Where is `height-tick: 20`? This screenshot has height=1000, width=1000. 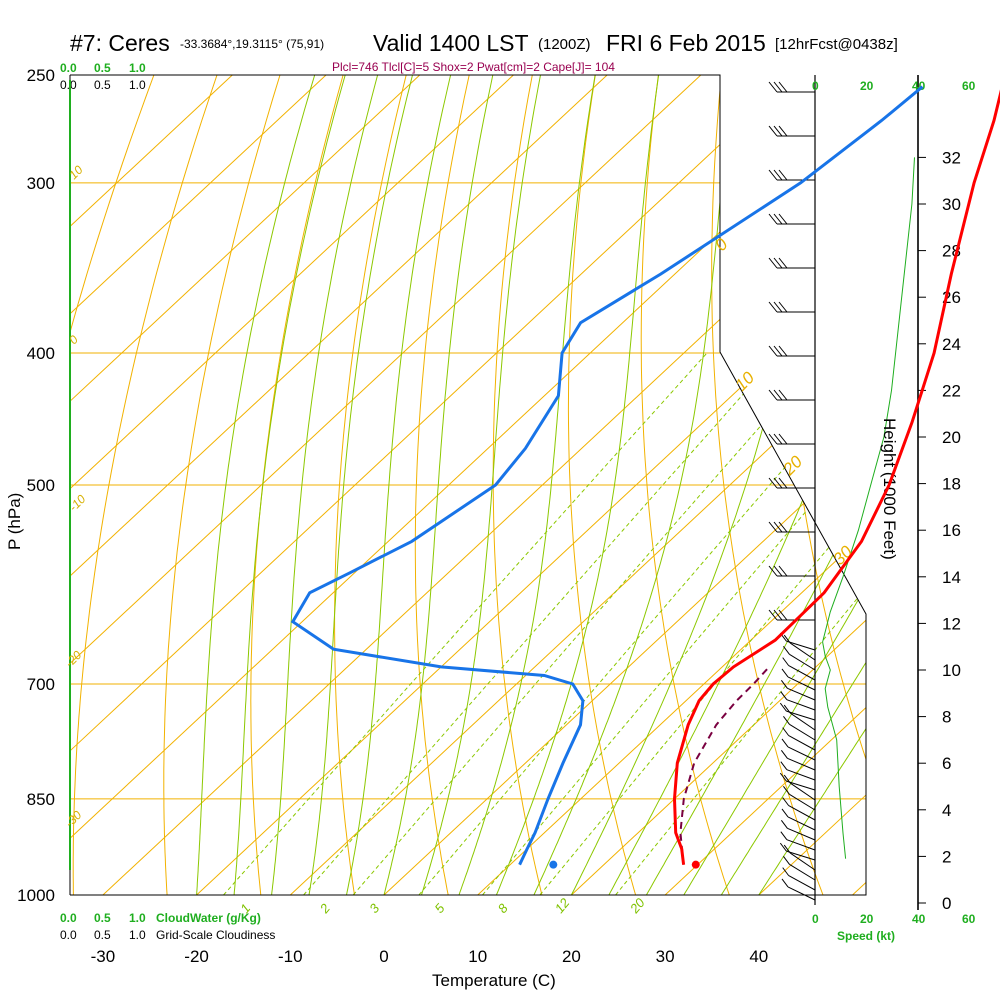 height-tick: 20 is located at coordinates (951, 437).